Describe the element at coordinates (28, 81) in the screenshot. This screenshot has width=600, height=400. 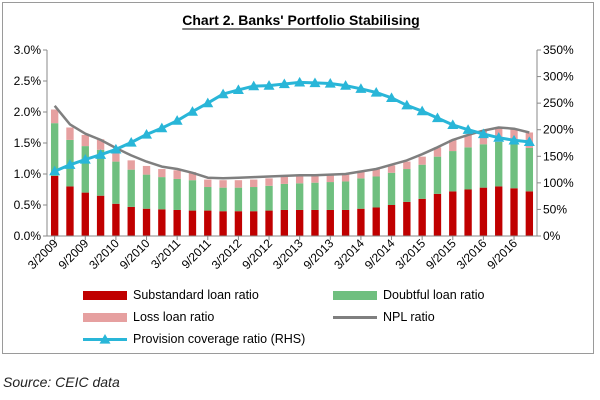
I see `left-tick-label: 2.5%` at that location.